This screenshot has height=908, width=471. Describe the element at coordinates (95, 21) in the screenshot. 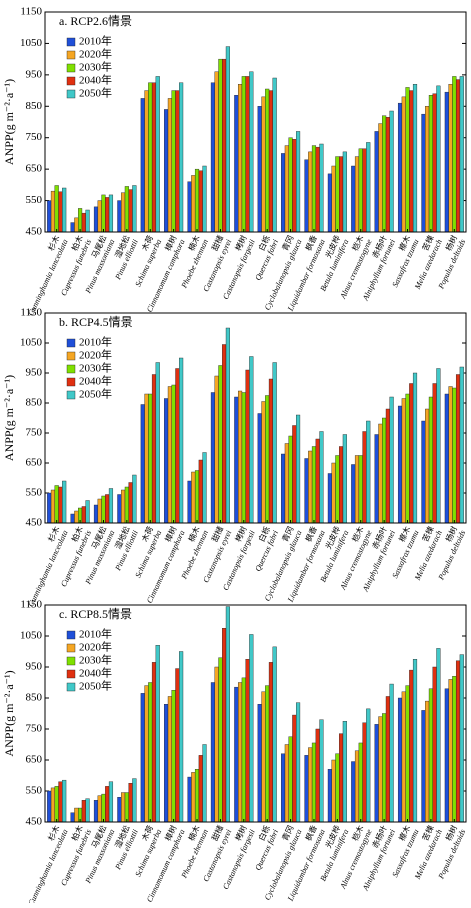

I see `panel-title: a. RCP2.6情景` at that location.